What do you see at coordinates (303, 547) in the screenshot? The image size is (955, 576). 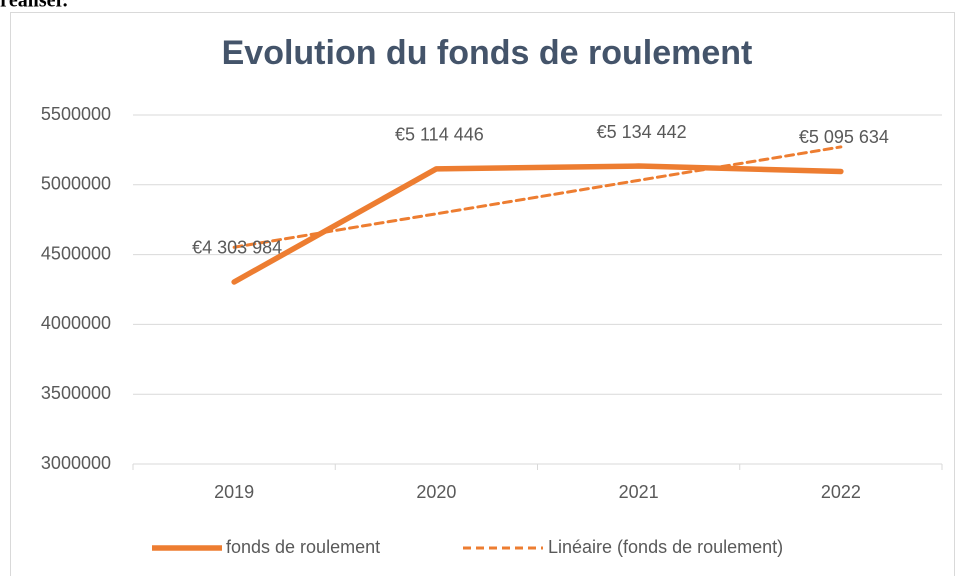 I see `legend-label: fonds de roulement` at bounding box center [303, 547].